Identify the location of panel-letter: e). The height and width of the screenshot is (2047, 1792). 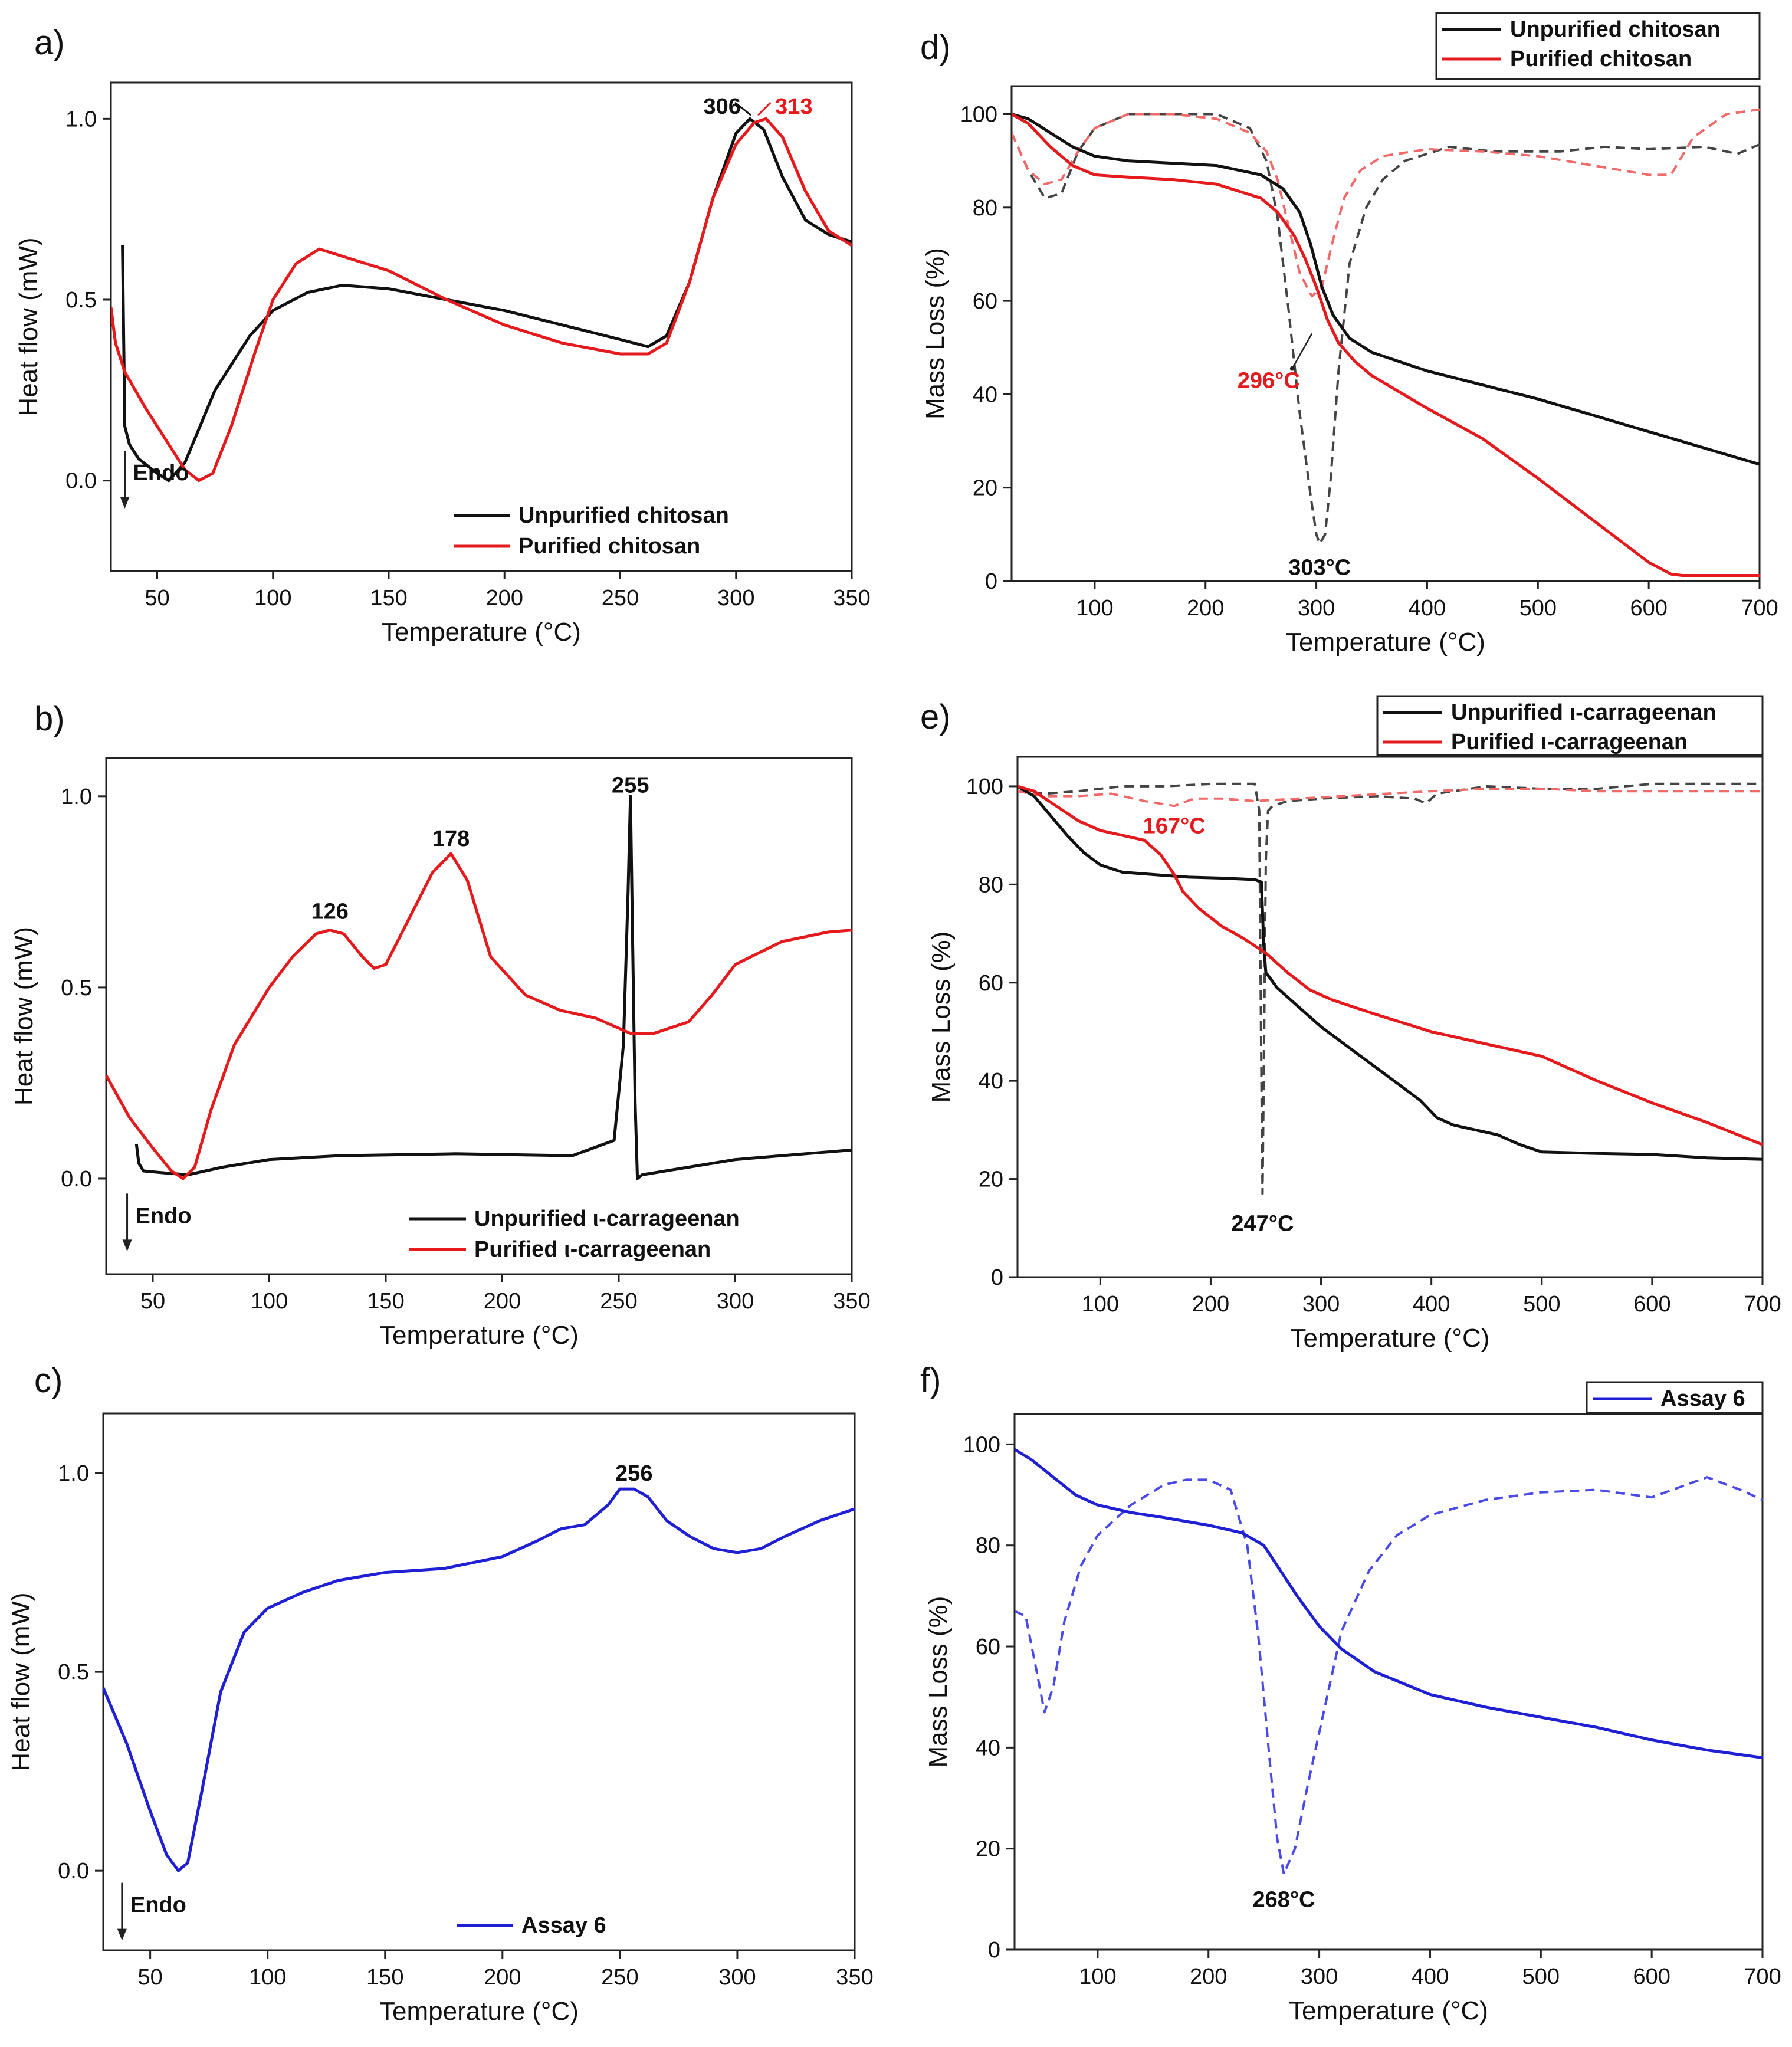
(935, 717).